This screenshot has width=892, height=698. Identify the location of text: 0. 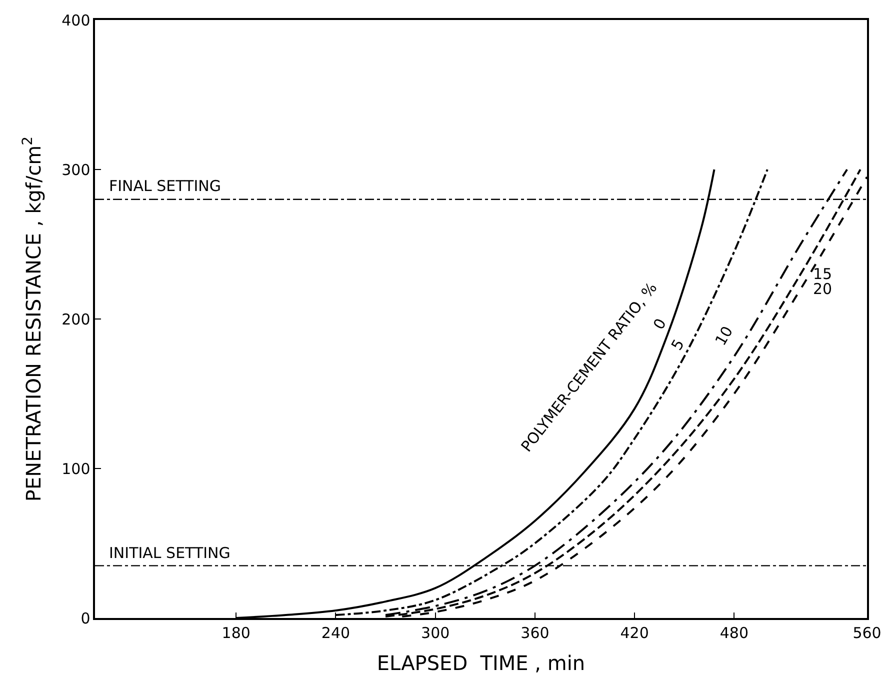
(660, 324).